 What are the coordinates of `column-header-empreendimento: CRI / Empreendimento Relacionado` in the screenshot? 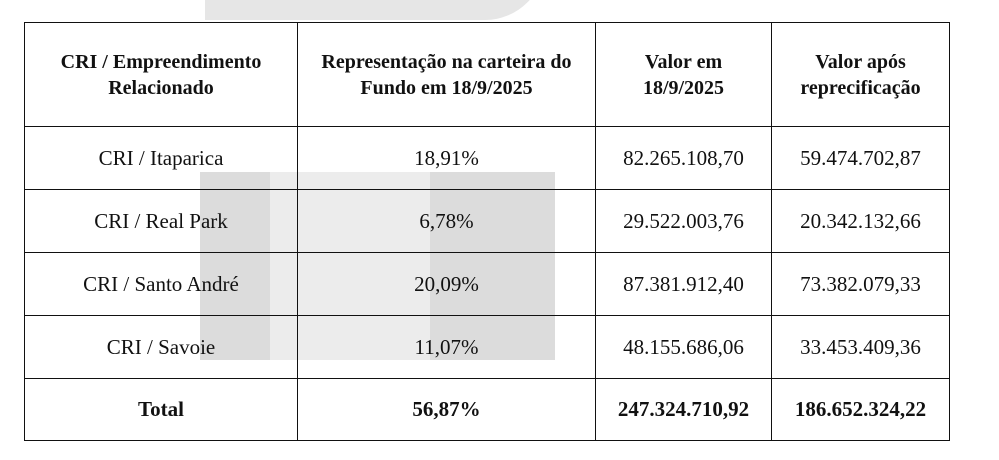 It's located at (161, 74).